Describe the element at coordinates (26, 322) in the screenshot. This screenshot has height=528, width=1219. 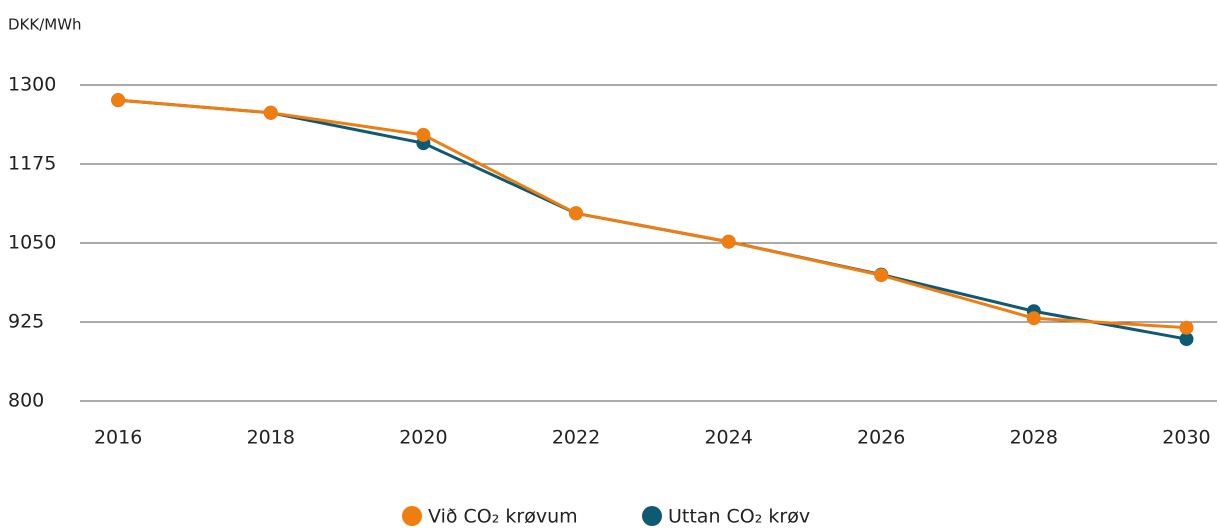
I see `y-tick-label: 925` at that location.